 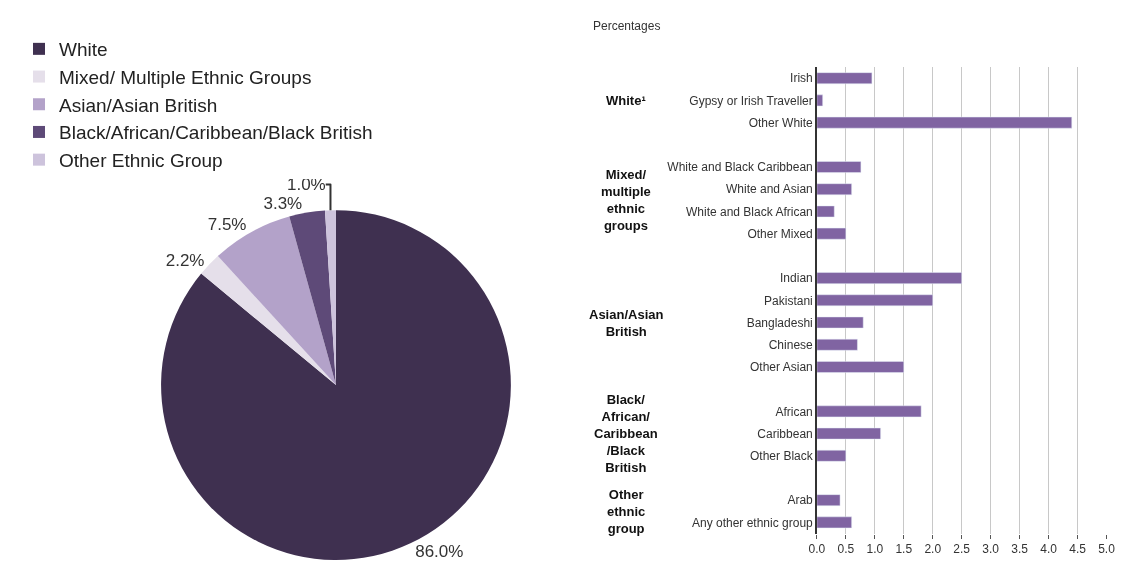 What do you see at coordinates (626, 200) in the screenshot?
I see `text: Mixed/ multiple ethnic groups` at bounding box center [626, 200].